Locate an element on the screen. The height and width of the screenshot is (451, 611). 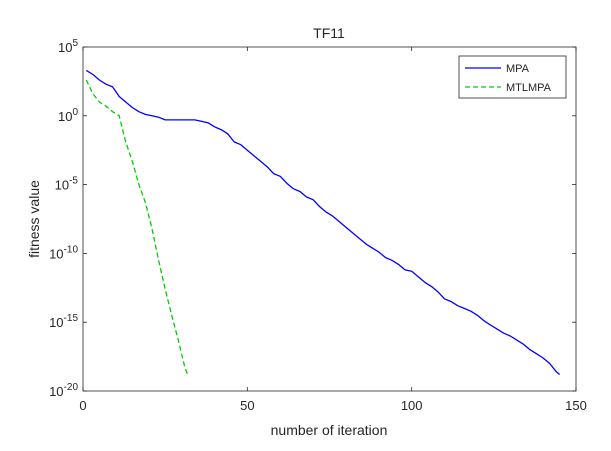
chart-title: TF11 is located at coordinates (329, 33).